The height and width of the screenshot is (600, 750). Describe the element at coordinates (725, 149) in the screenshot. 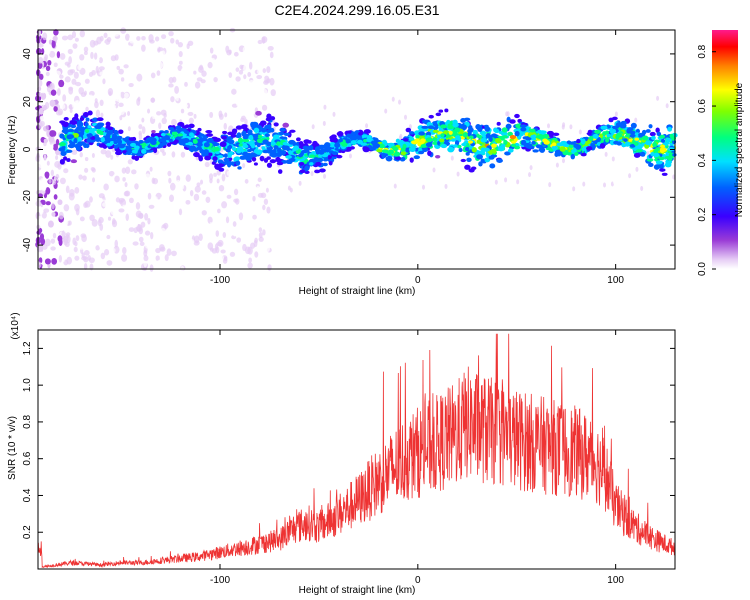

I see `colorbar-gradient` at that location.